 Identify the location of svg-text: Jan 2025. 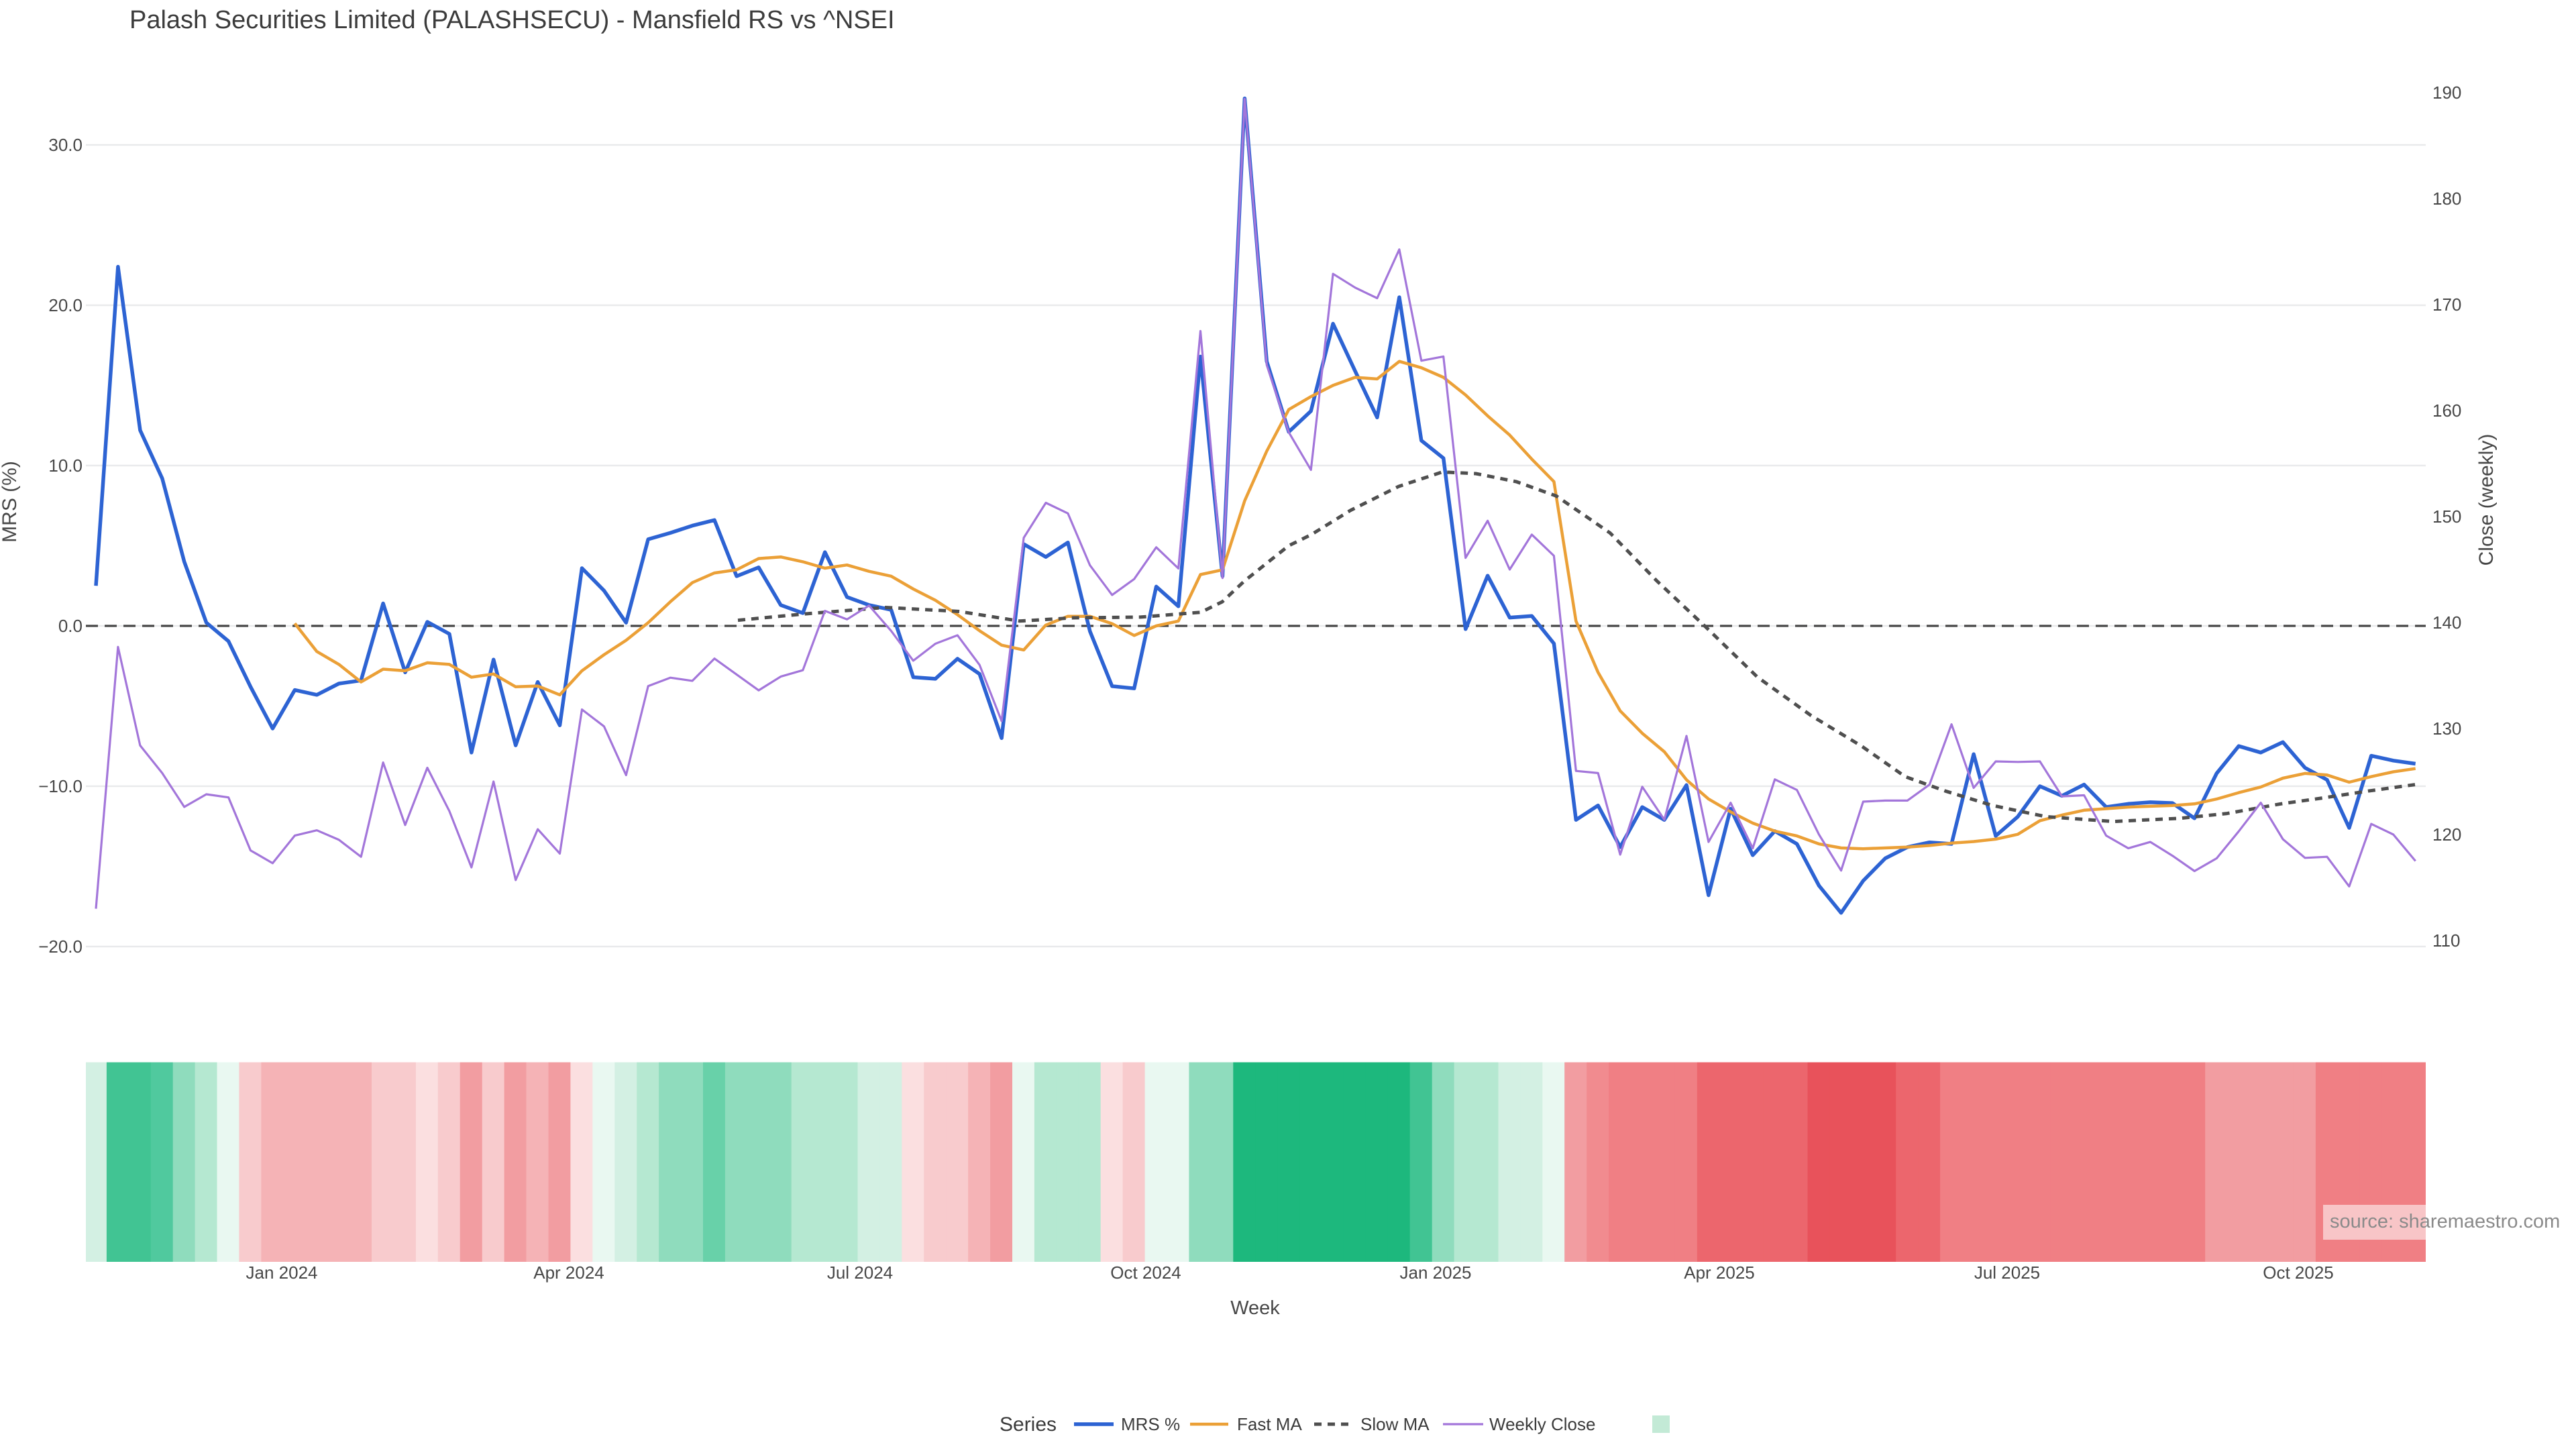
(1436, 1273).